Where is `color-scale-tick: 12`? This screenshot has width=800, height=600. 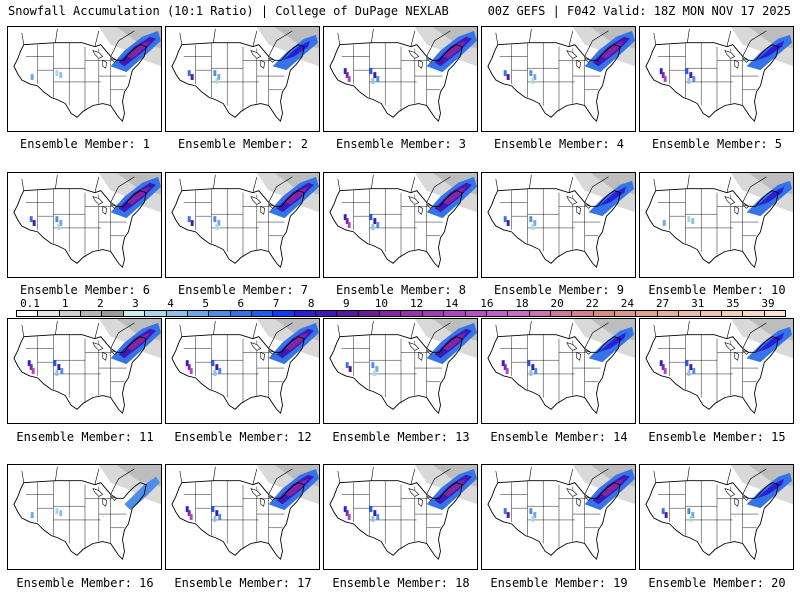
color-scale-tick: 12 is located at coordinates (416, 303).